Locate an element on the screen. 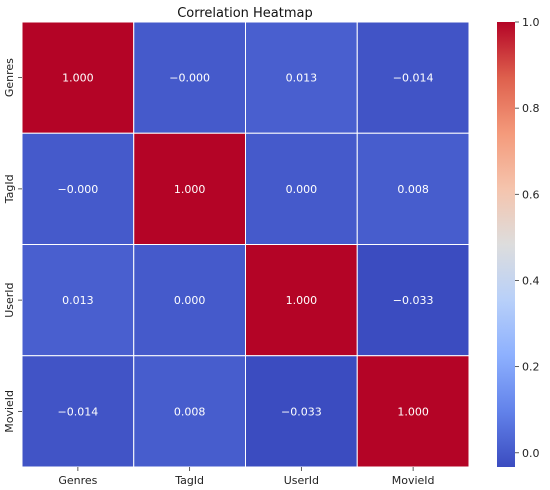 The image size is (550, 490). x-tick-label: TagId is located at coordinates (189, 480).